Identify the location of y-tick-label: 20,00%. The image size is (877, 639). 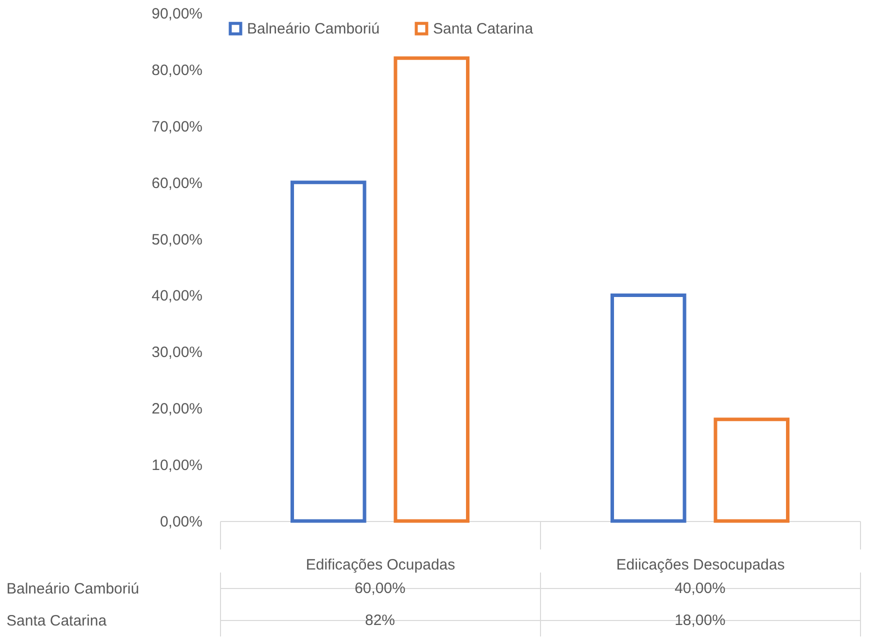
(177, 409).